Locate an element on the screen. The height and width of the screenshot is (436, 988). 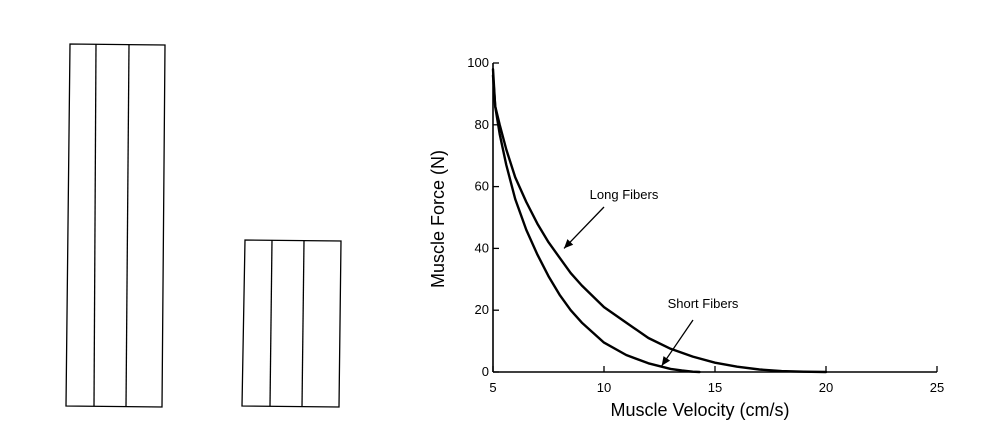
x-tick-label: 20 is located at coordinates (826, 387).